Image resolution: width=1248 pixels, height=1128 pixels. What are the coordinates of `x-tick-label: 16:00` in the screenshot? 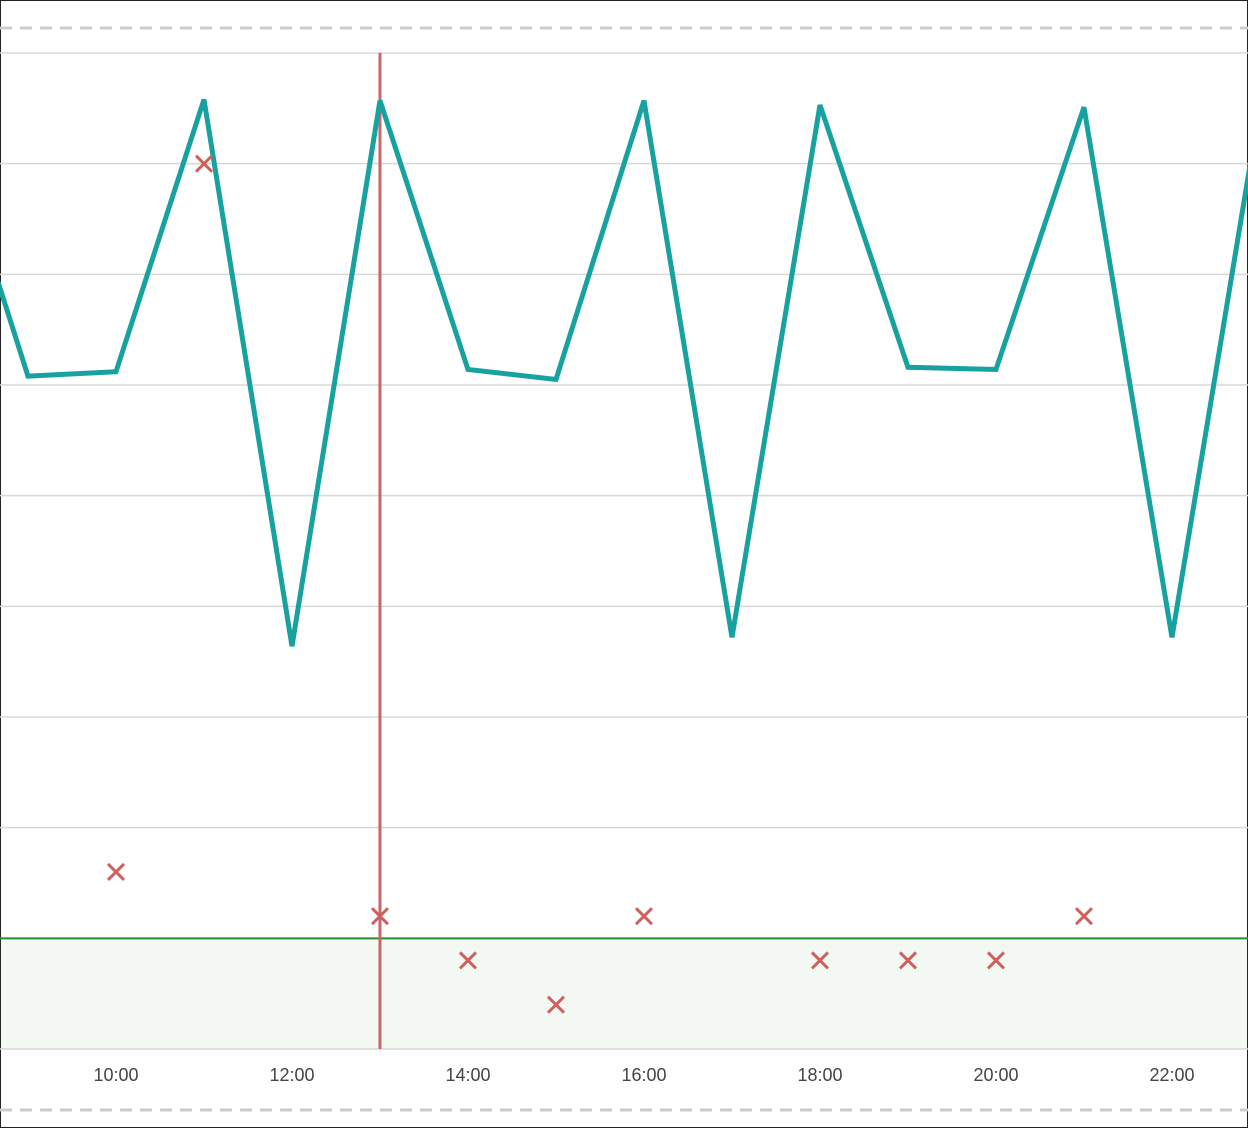 It's located at (643, 1075).